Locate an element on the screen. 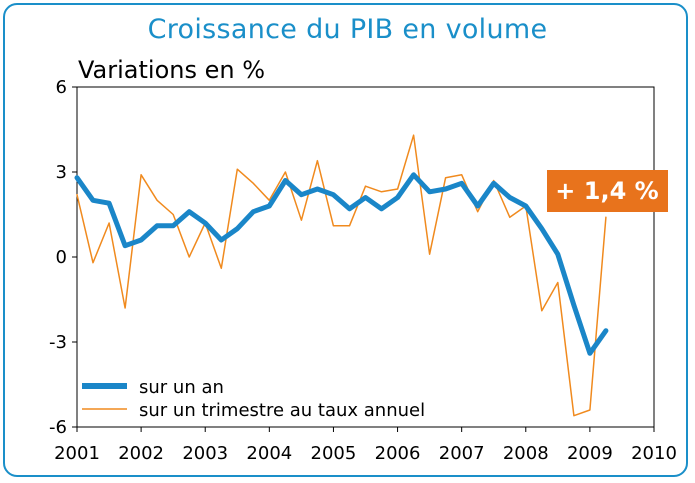  annotation: + 1,4 % is located at coordinates (607, 191).